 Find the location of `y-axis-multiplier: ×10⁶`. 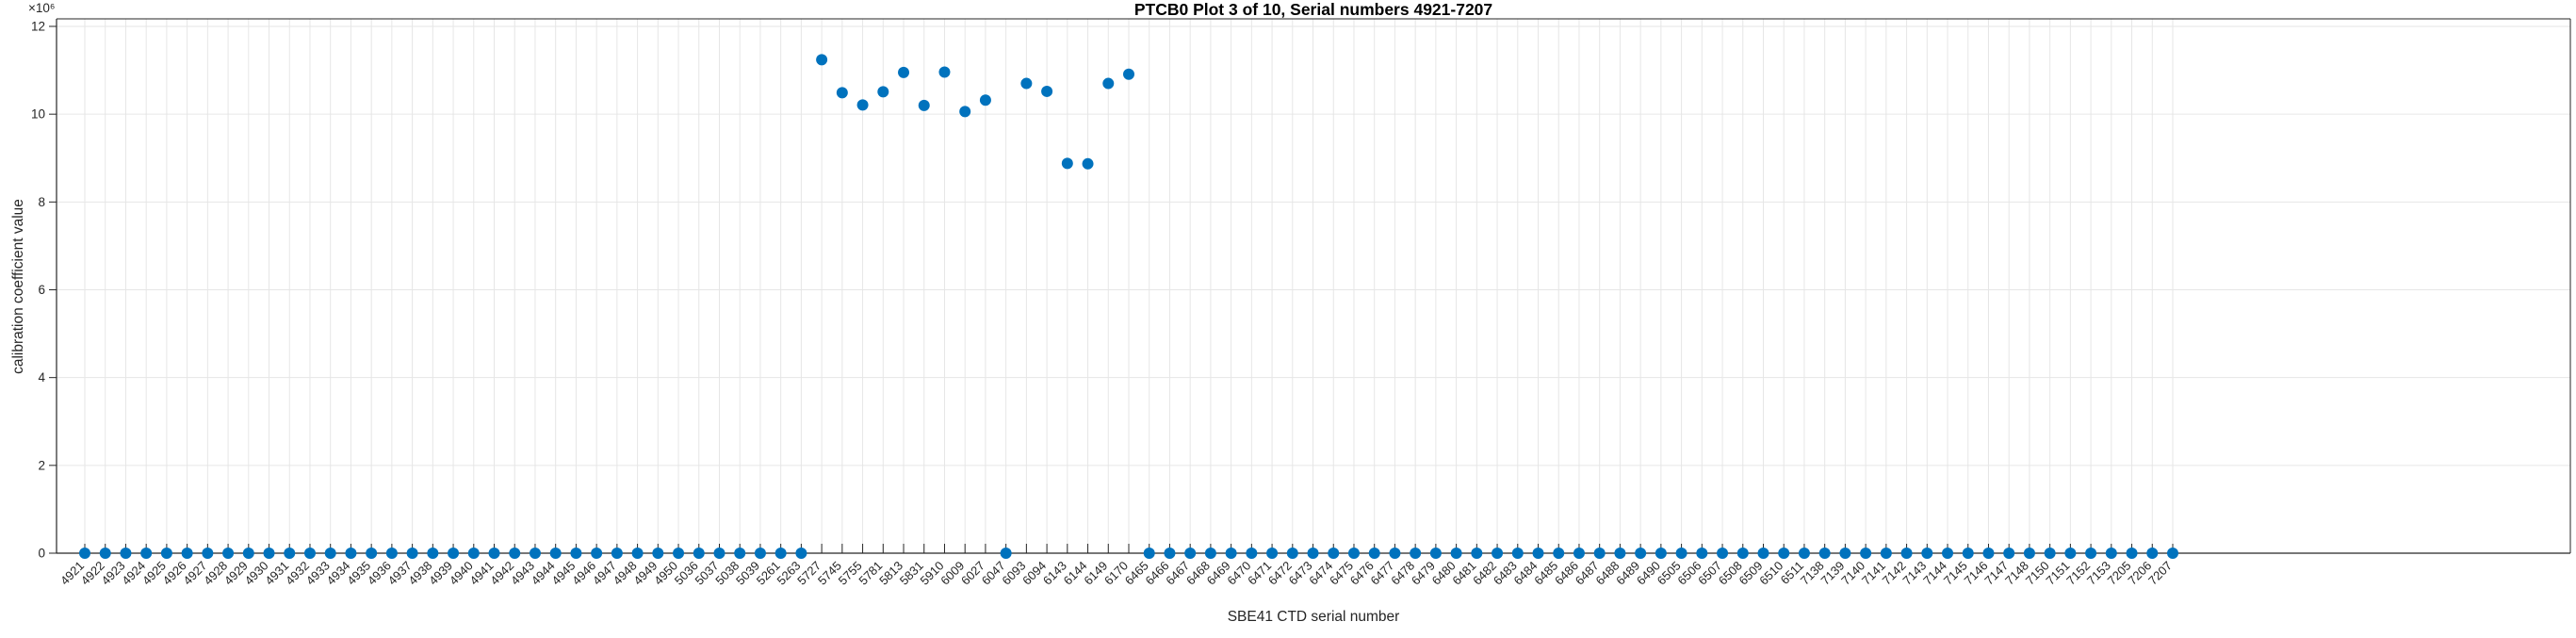

y-axis-multiplier: ×10⁶ is located at coordinates (42, 8).